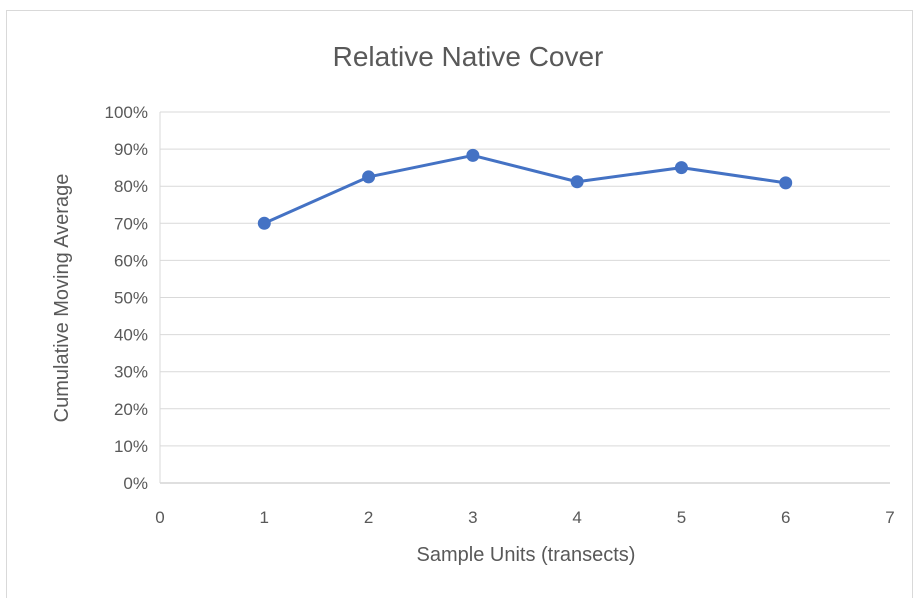  I want to click on x-tick-label: 0, so click(159, 517).